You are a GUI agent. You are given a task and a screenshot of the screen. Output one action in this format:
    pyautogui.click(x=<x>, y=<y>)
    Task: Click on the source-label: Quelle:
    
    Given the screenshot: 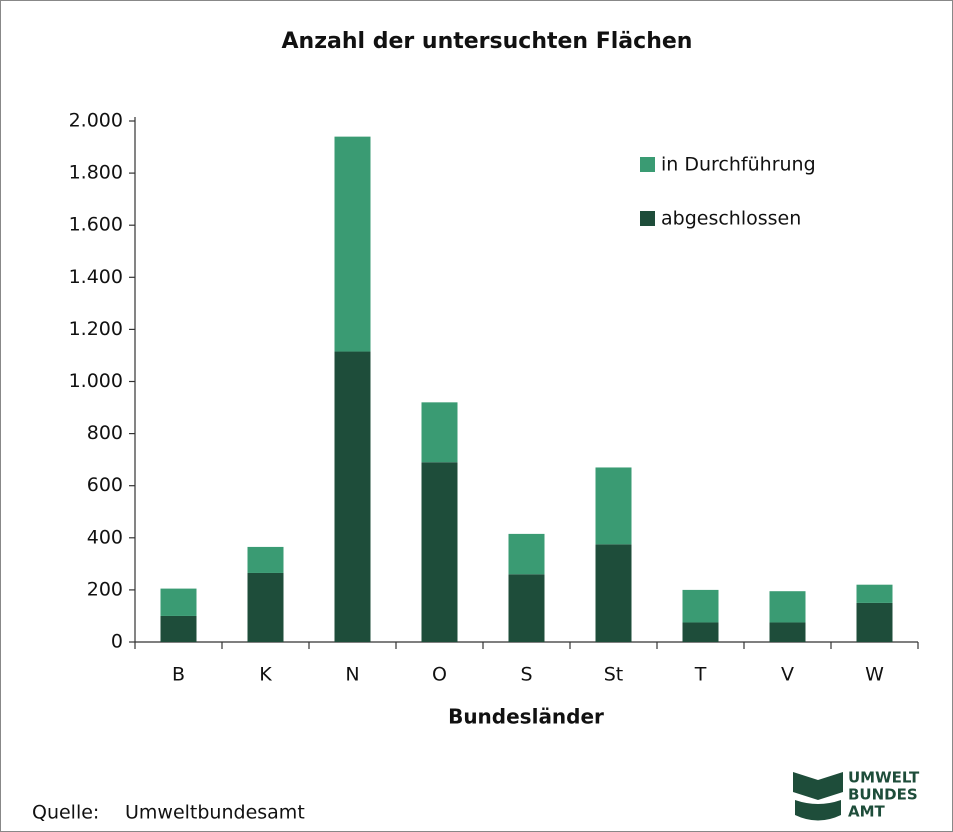 What is the action you would take?
    pyautogui.click(x=65, y=813)
    